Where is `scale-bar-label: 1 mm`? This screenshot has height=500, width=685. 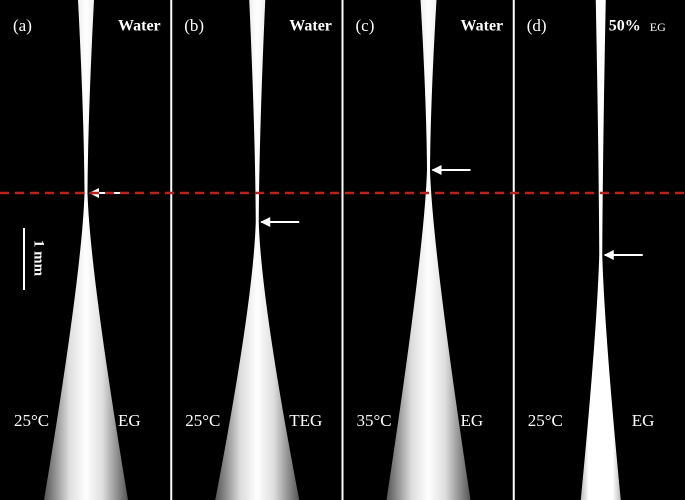 scale-bar-label: 1 mm is located at coordinates (39, 258).